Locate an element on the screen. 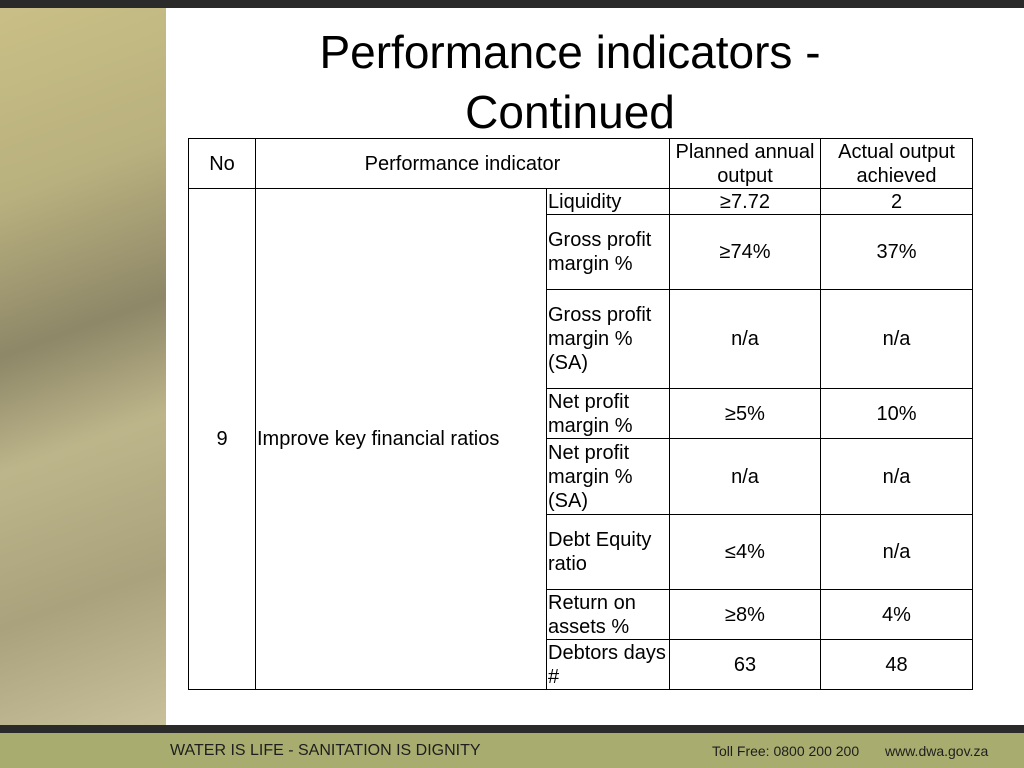  table-cell: 2 is located at coordinates (896, 201).